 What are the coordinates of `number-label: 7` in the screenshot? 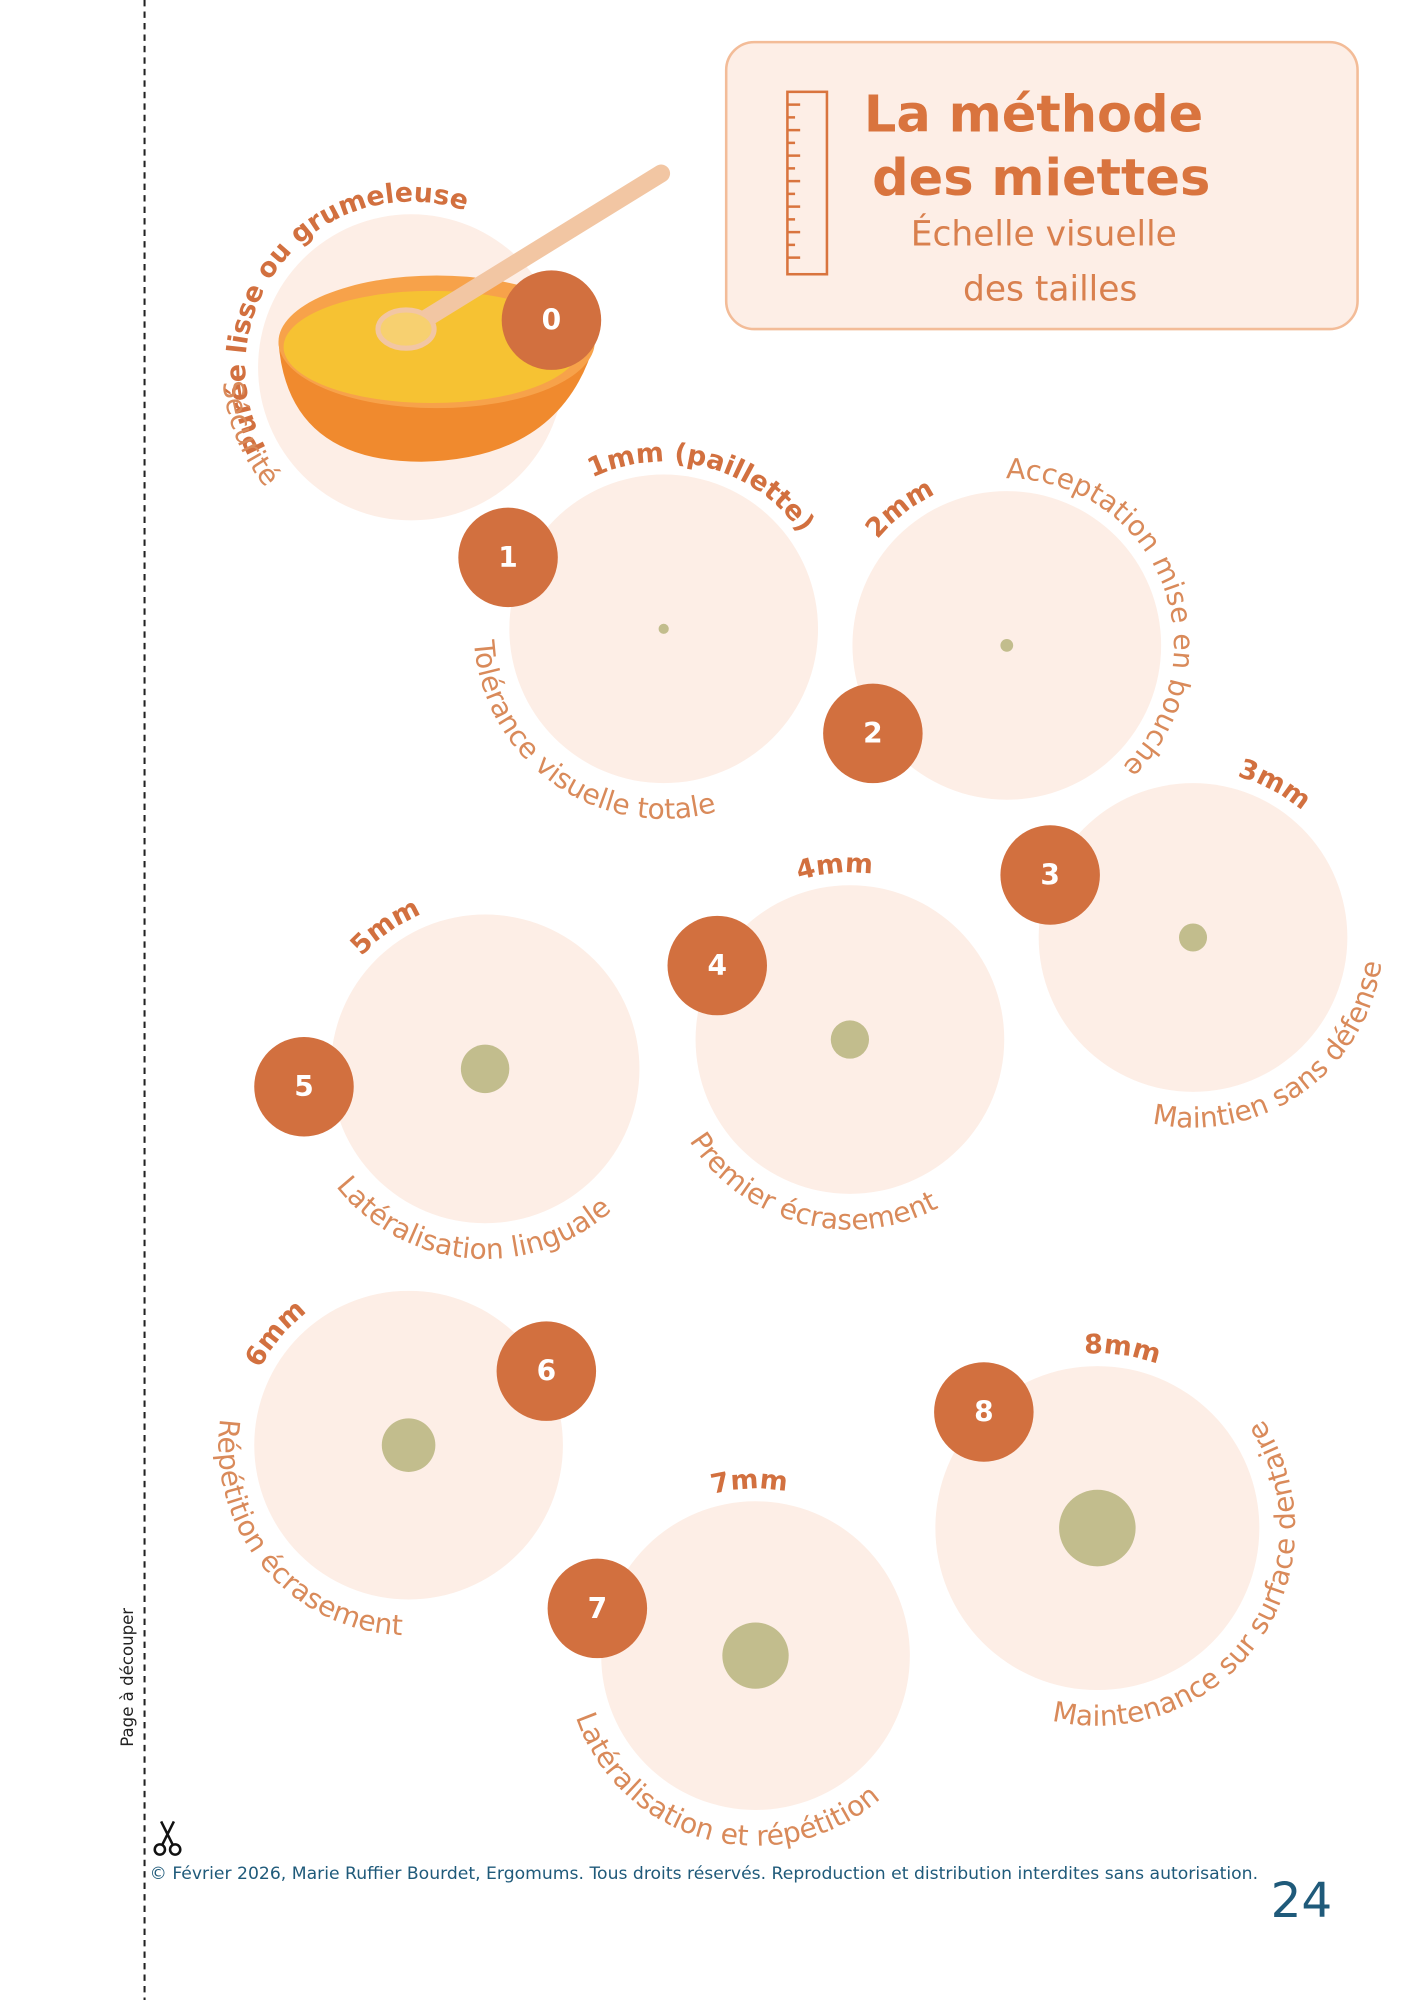 It's located at (598, 1608).